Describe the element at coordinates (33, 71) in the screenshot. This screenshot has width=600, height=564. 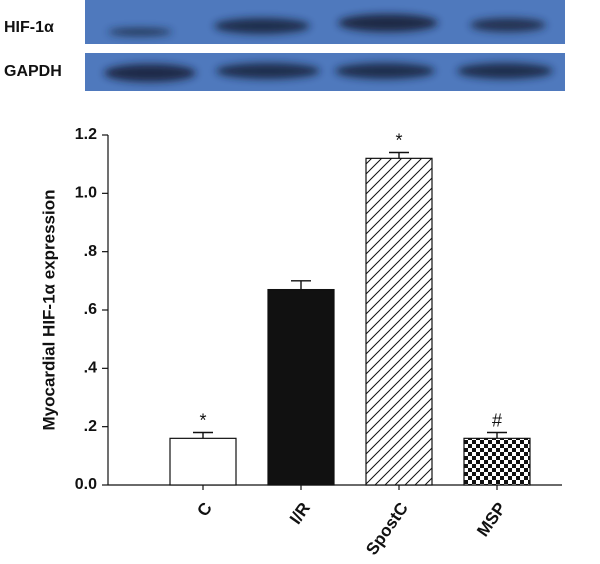
I see `blot-label: GAPDH` at that location.